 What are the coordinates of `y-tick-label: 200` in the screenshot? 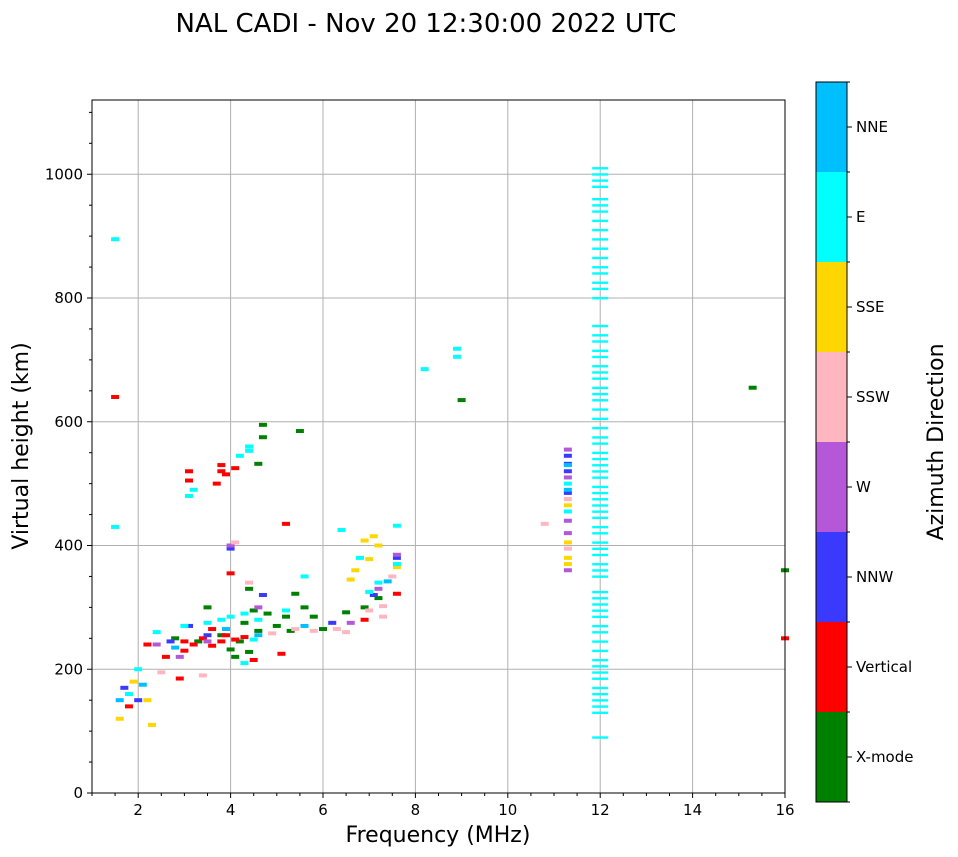 It's located at (68, 669).